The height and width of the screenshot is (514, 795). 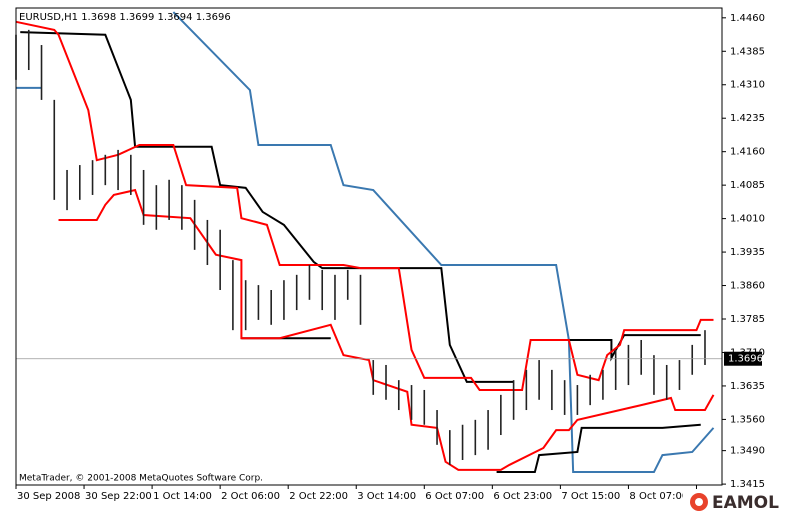 What do you see at coordinates (118, 496) in the screenshot?
I see `x-tick-label: 30 Sep 22:00` at bounding box center [118, 496].